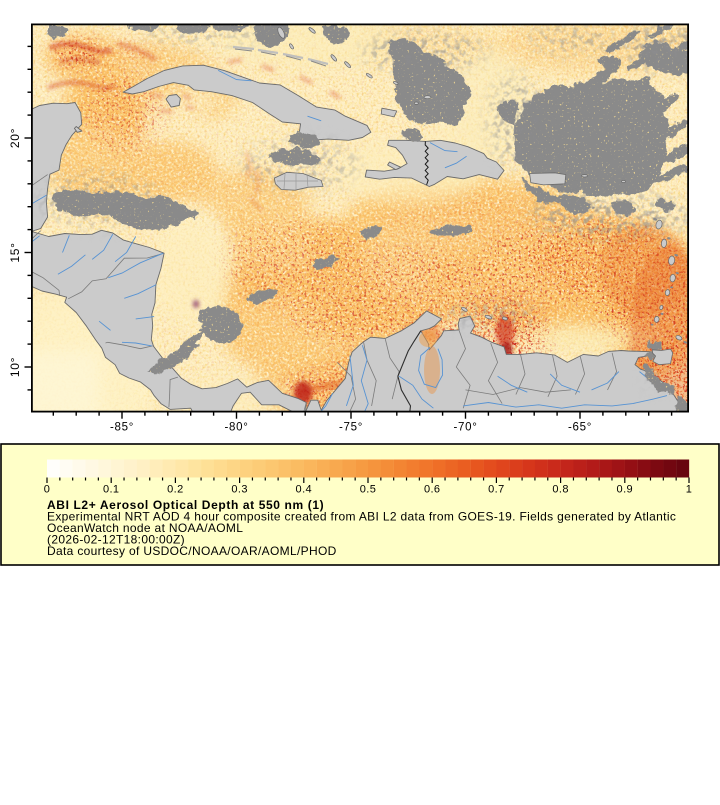 The width and height of the screenshot is (720, 805). What do you see at coordinates (15, 252) in the screenshot?
I see `svg-text: 15°` at bounding box center [15, 252].